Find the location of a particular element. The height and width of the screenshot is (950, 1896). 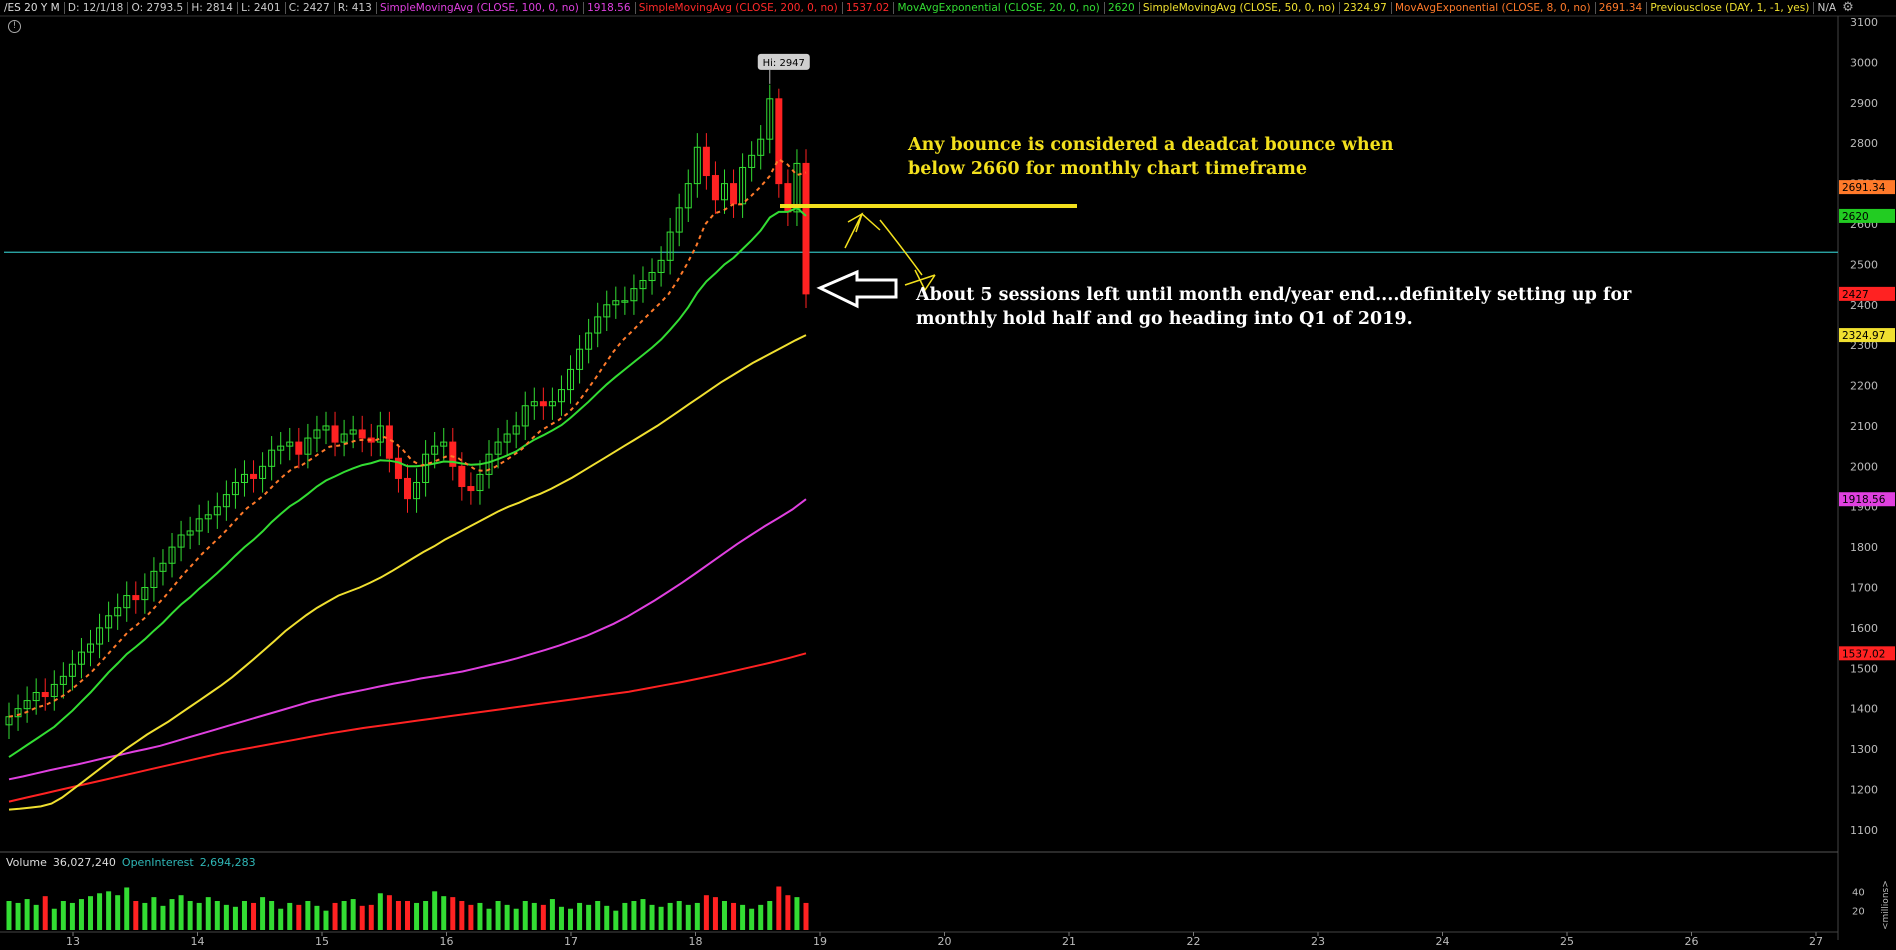

y-tick-label: 1500 is located at coordinates (1864, 668).